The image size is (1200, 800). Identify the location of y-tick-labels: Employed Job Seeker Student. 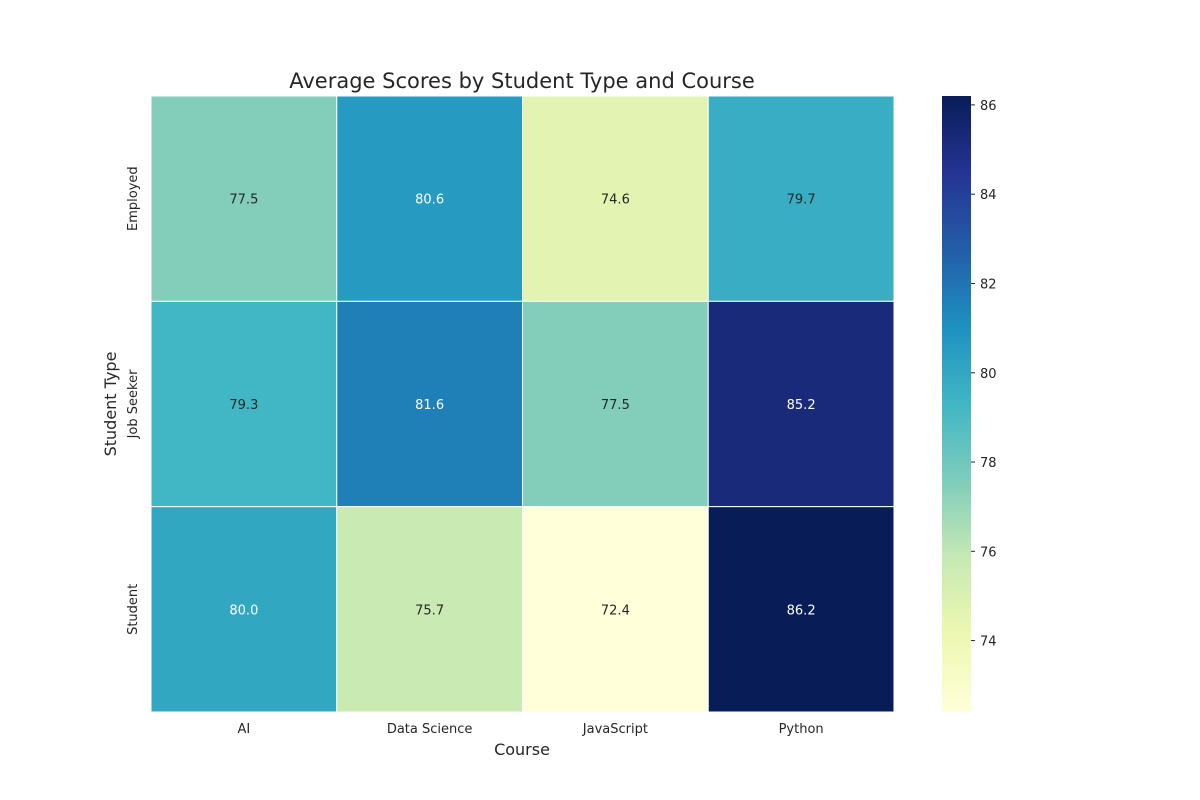
(133, 400).